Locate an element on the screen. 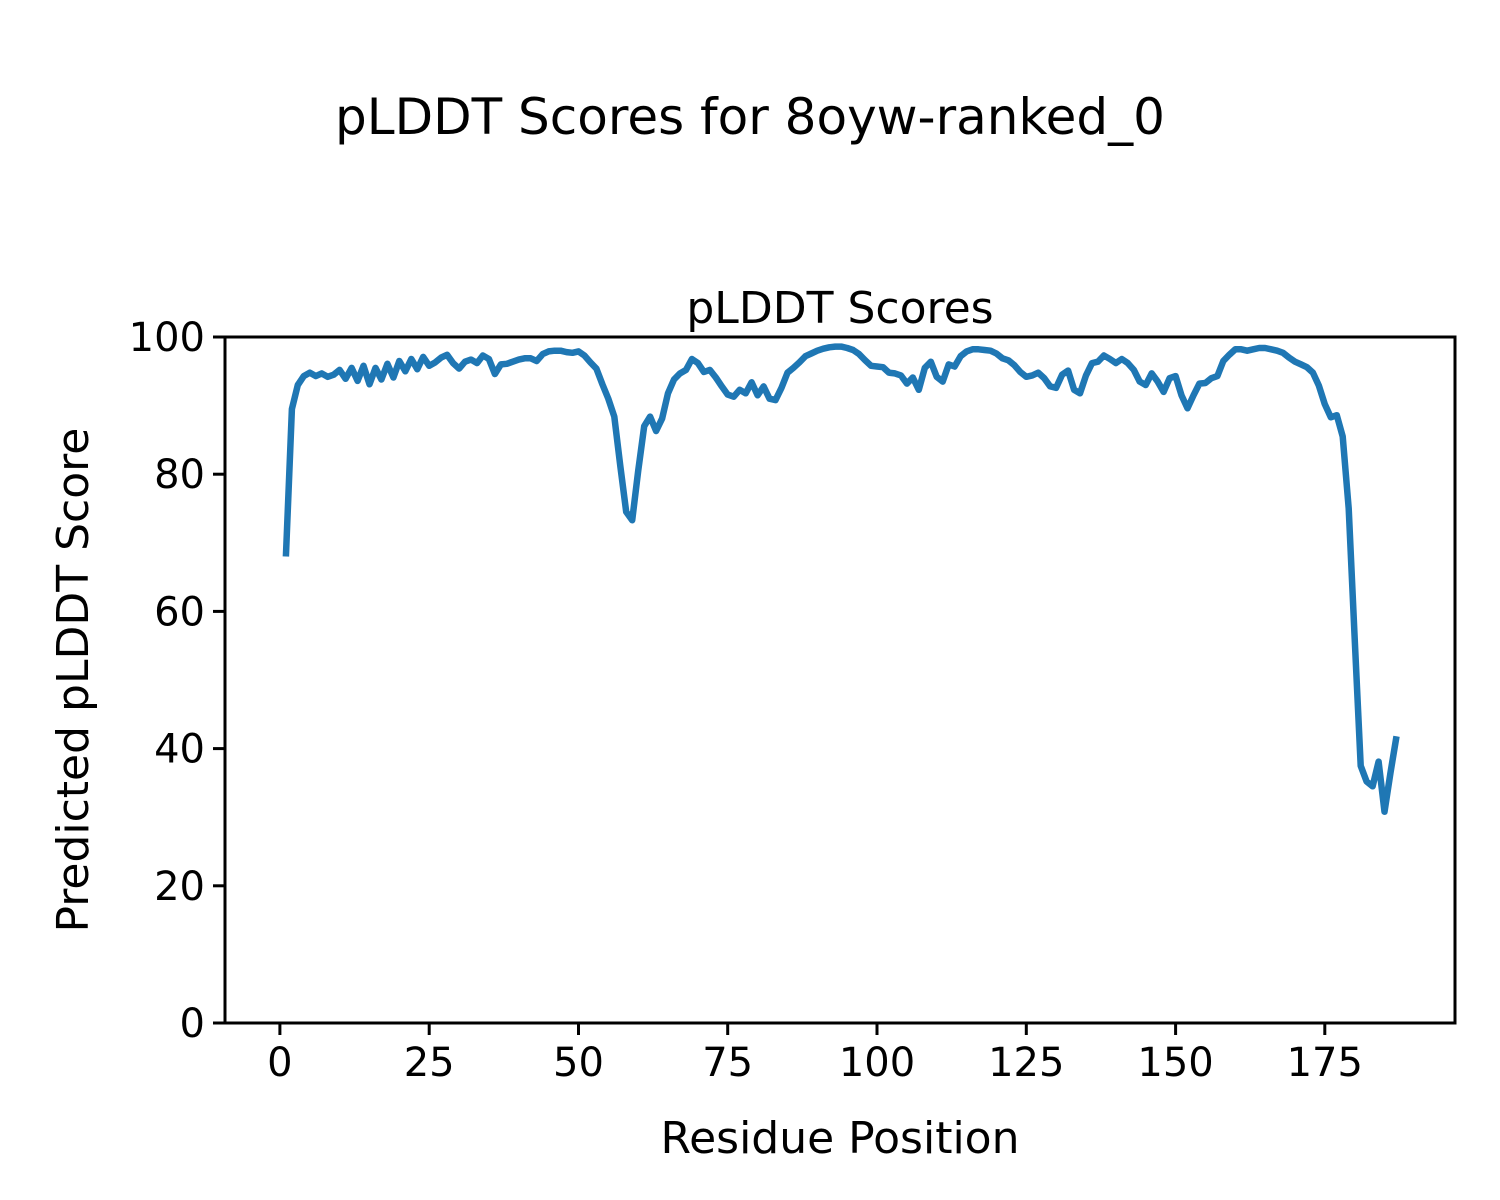  x-tick-label: 150 is located at coordinates (1175, 1063).